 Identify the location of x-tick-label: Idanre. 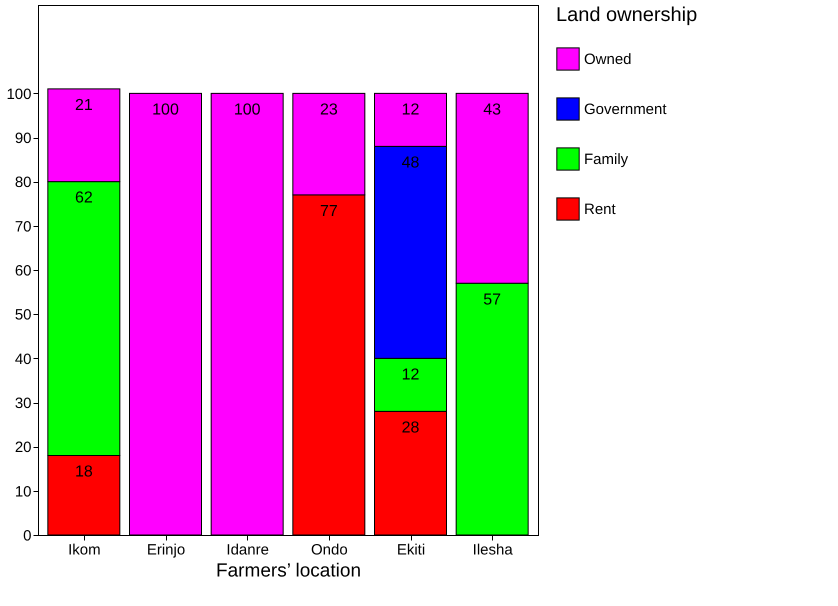
(247, 550).